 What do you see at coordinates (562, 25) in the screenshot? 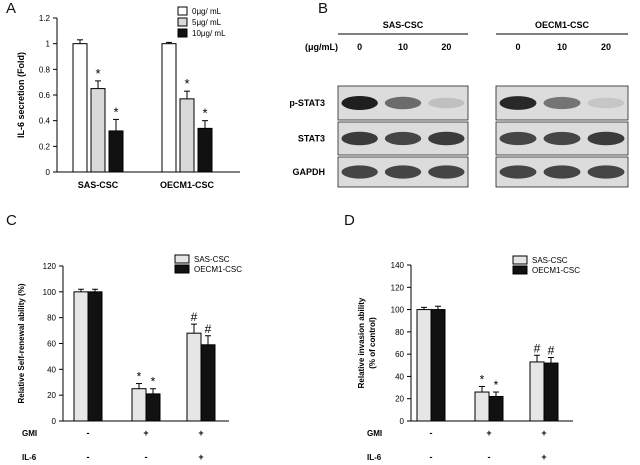
I see `blot-group-label: OECM1-CSC` at bounding box center [562, 25].